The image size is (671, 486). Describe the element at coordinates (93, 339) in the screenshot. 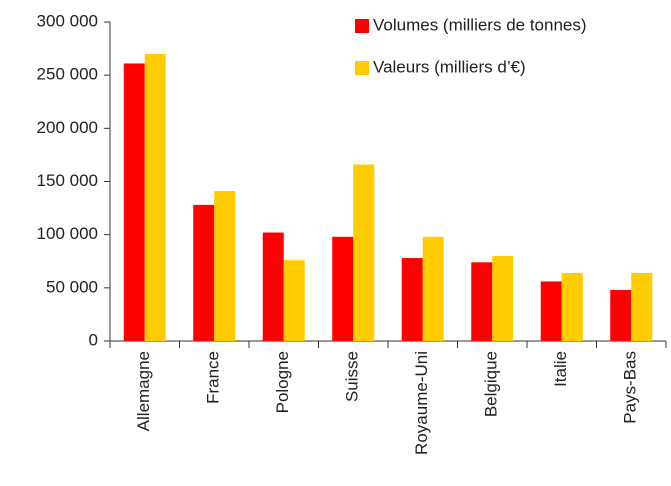

I see `y-tick-label: 0` at that location.